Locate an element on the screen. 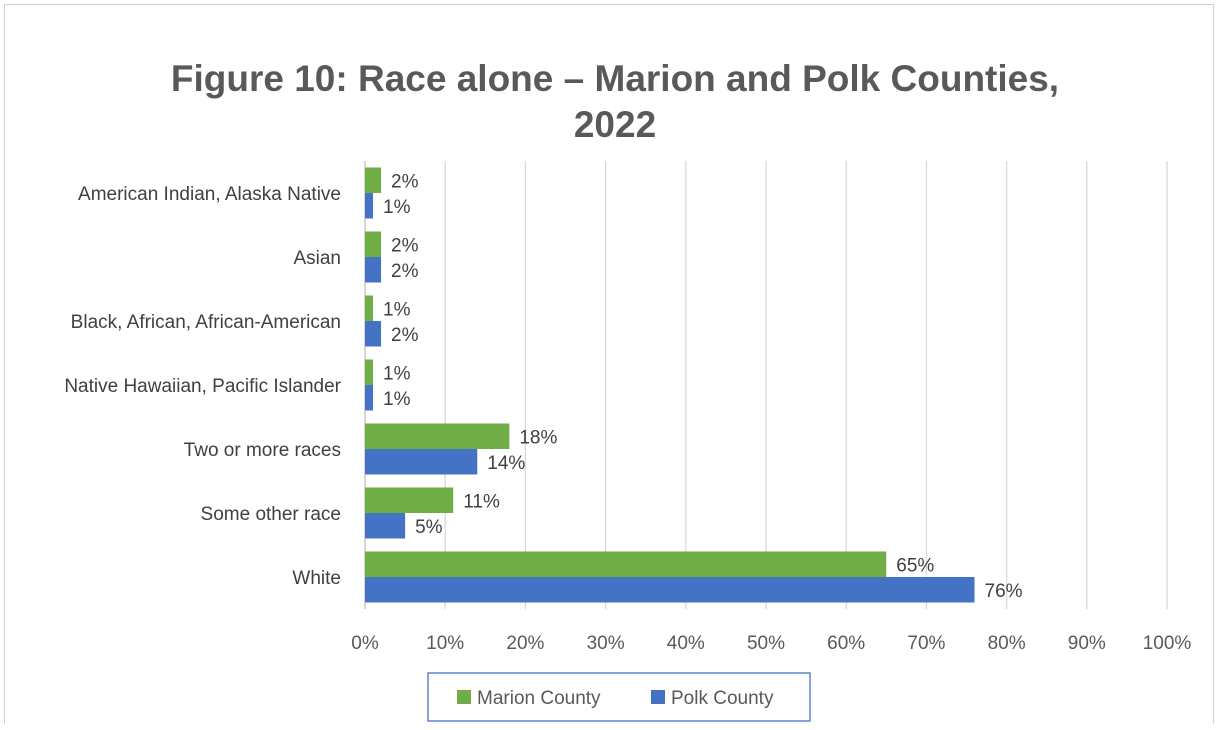 This screenshot has height=730, width=1220. category-label: Asian is located at coordinates (317, 258).